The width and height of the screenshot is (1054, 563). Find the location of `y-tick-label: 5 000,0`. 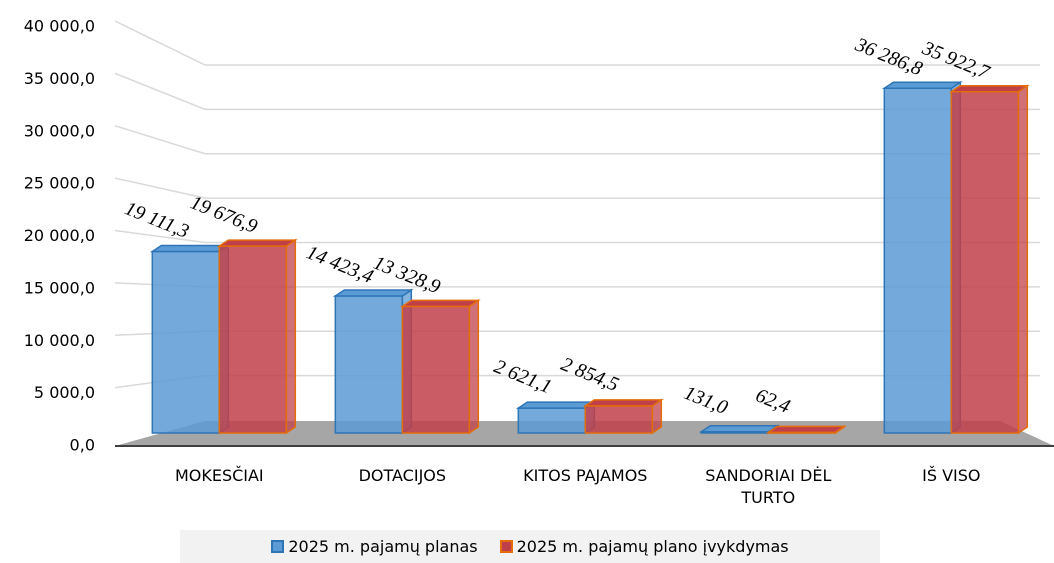

y-tick-label: 5 000,0 is located at coordinates (64, 392).